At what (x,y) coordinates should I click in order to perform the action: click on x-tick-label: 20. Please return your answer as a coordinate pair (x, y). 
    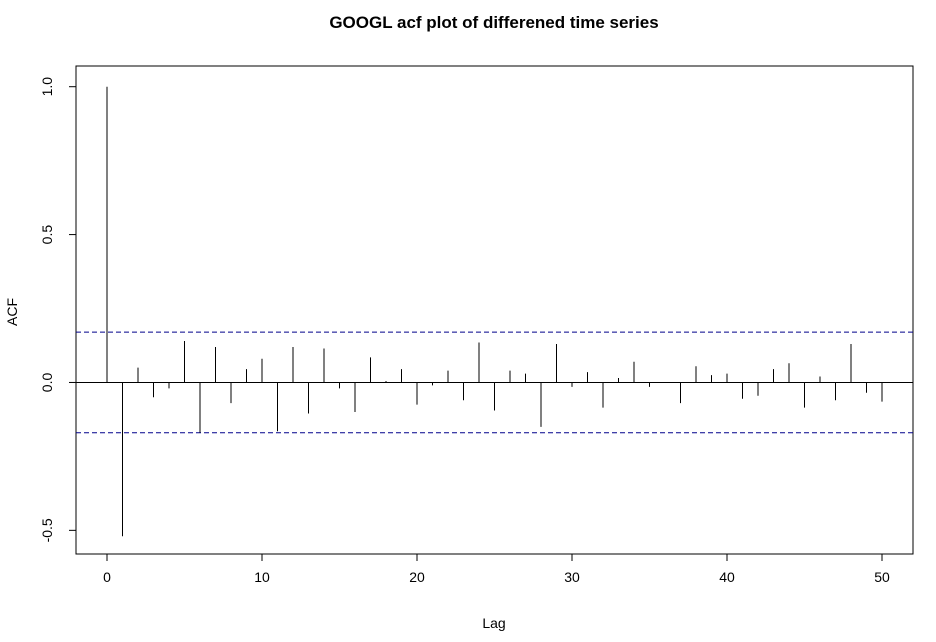
    Looking at the image, I should click on (417, 577).